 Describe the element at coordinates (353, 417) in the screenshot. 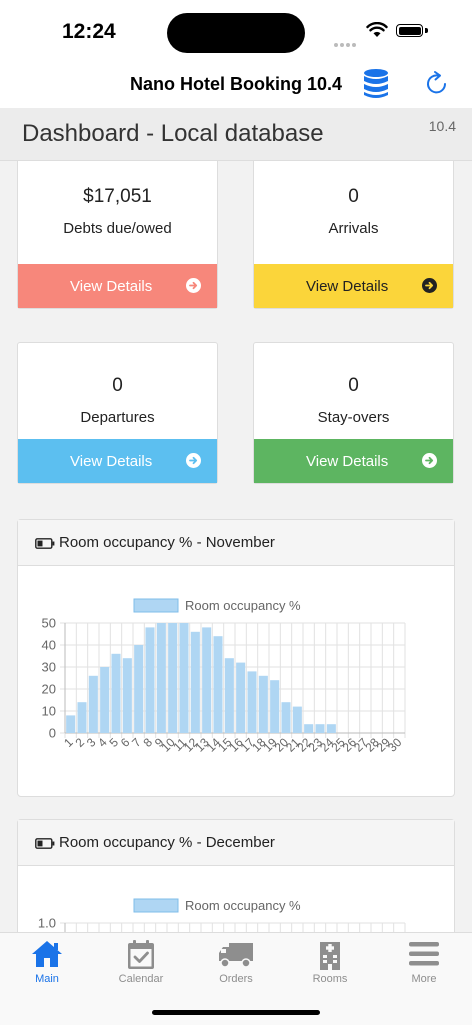

I see `card-label: Stay-overs` at that location.